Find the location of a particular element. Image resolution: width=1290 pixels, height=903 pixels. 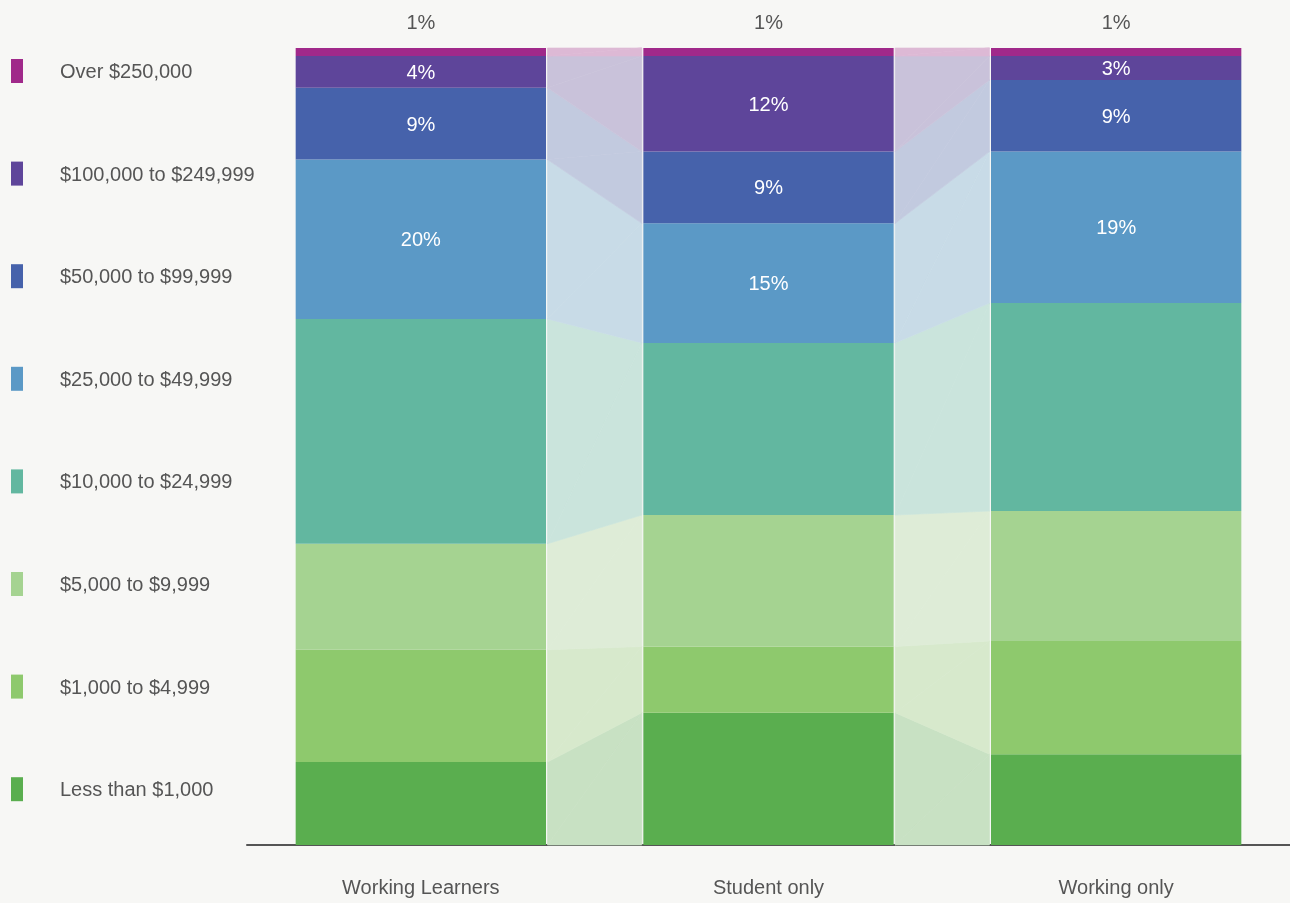

legend-label: $50,000 to $99,999 is located at coordinates (146, 276).